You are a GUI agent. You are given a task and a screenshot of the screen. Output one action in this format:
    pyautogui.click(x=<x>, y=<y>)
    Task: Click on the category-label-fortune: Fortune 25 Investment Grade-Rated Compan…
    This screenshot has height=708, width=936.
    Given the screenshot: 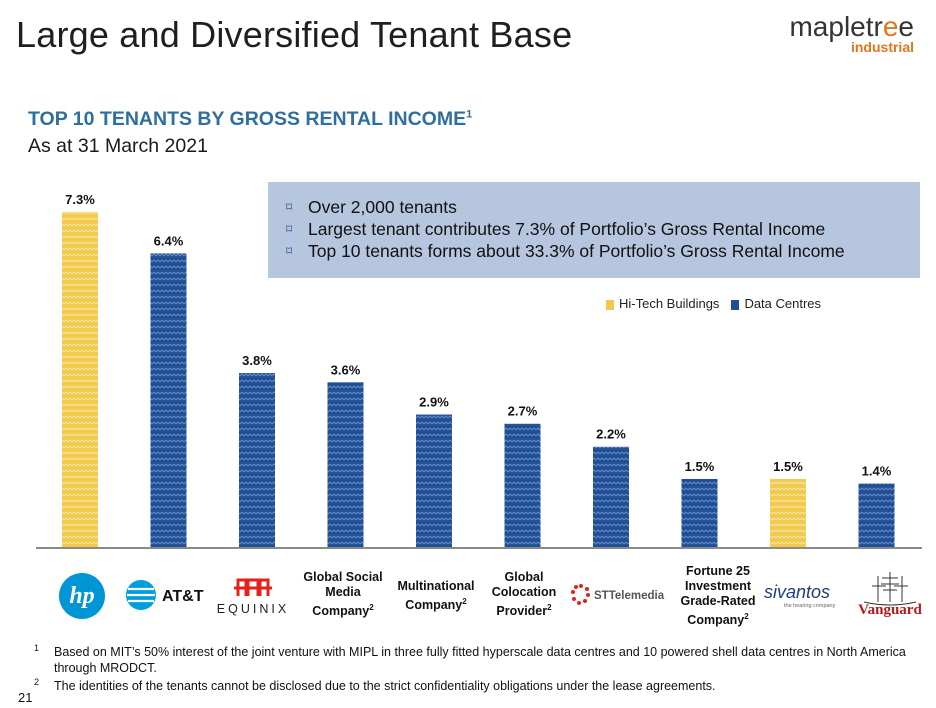 What is the action you would take?
    pyautogui.click(x=718, y=596)
    